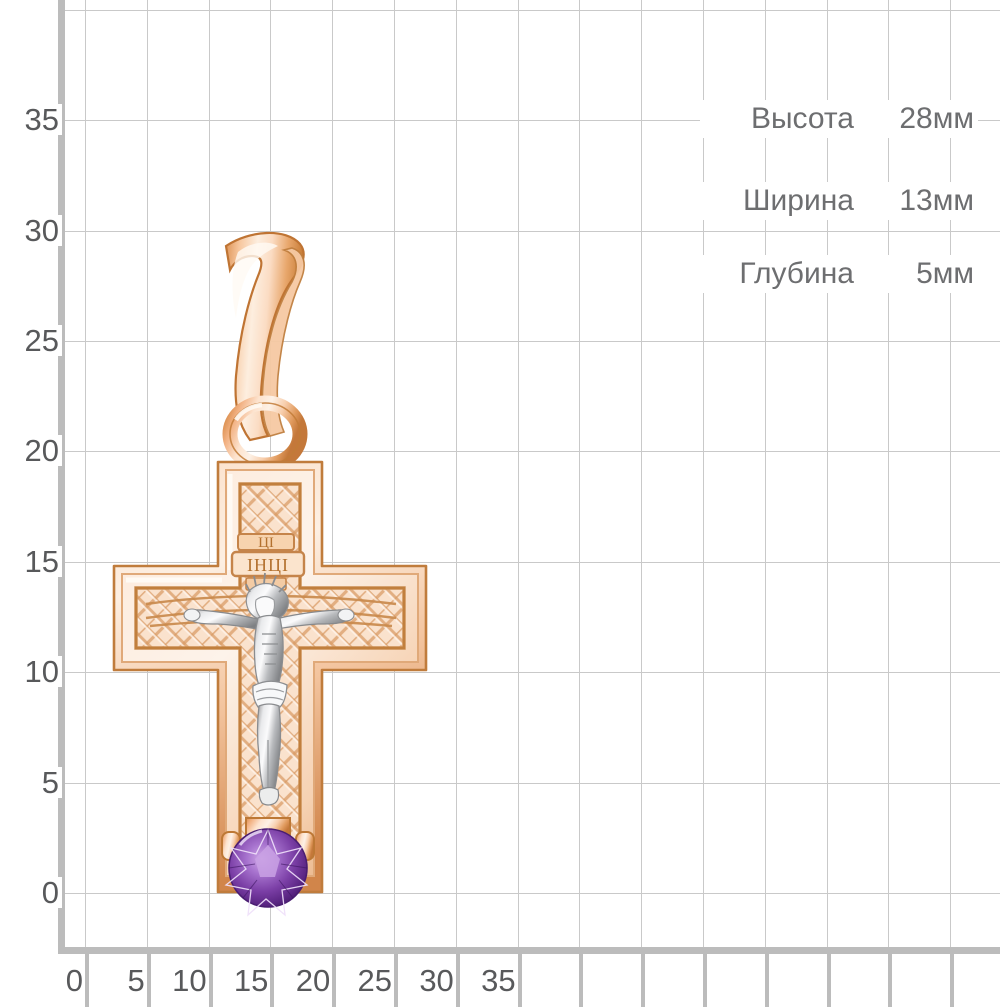 The width and height of the screenshot is (1000, 1007). Describe the element at coordinates (31, 782) in the screenshot. I see `y-tick-label: 5` at that location.